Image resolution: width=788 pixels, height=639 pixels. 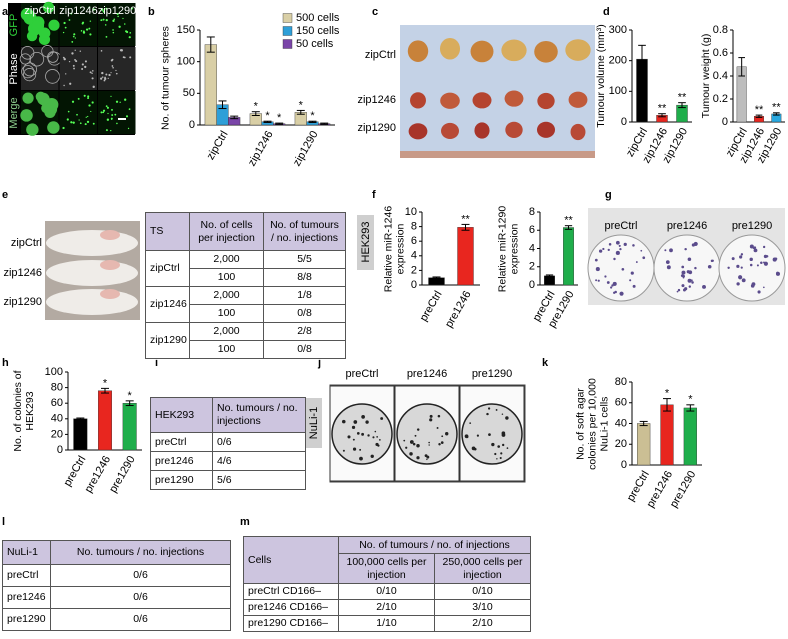 I want to click on y-tick-label: 6, so click(x=532, y=230).